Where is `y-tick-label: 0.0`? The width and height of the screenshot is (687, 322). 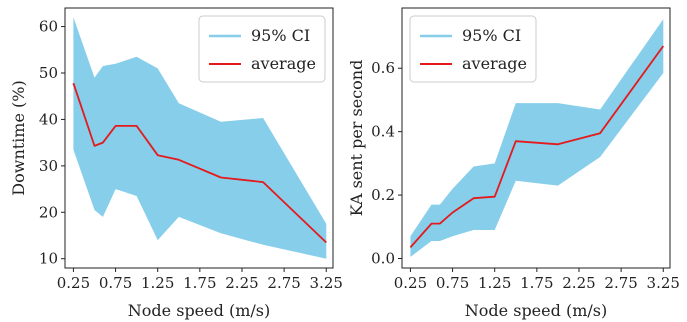
y-tick-label: 0.0 is located at coordinates (383, 258).